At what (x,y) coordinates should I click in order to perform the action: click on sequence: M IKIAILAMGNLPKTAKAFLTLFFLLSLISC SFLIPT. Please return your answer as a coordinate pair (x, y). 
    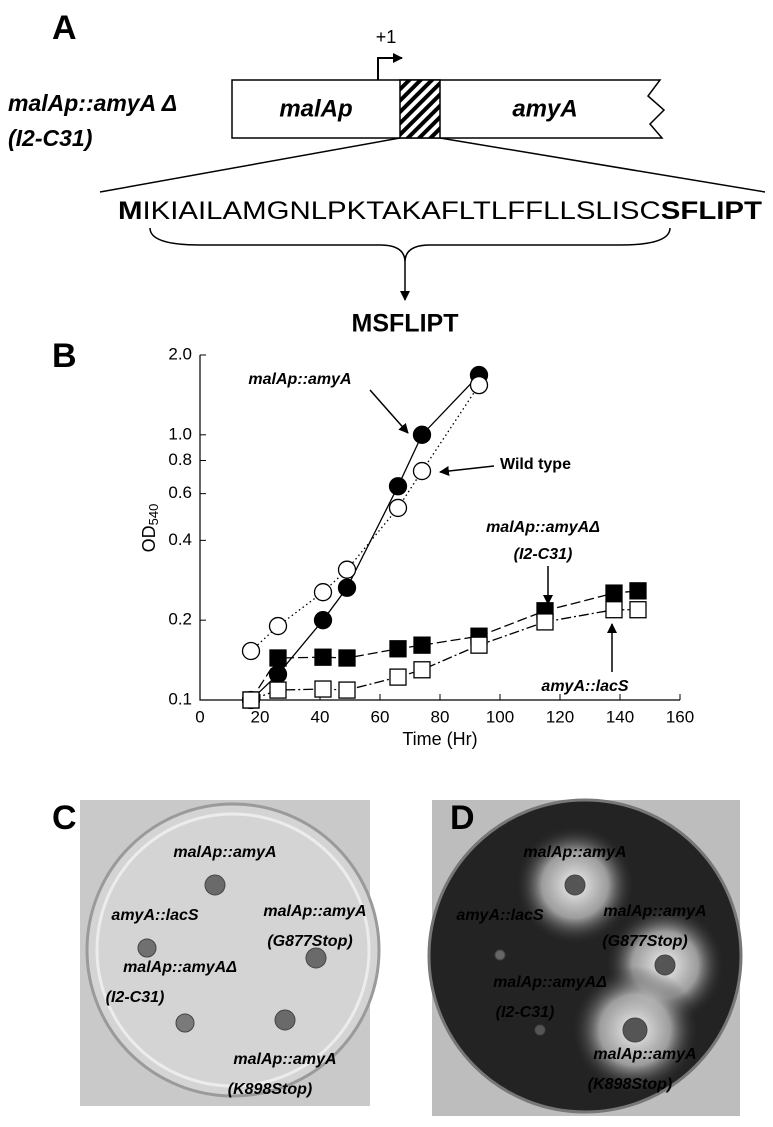
    Looking at the image, I should click on (440, 211).